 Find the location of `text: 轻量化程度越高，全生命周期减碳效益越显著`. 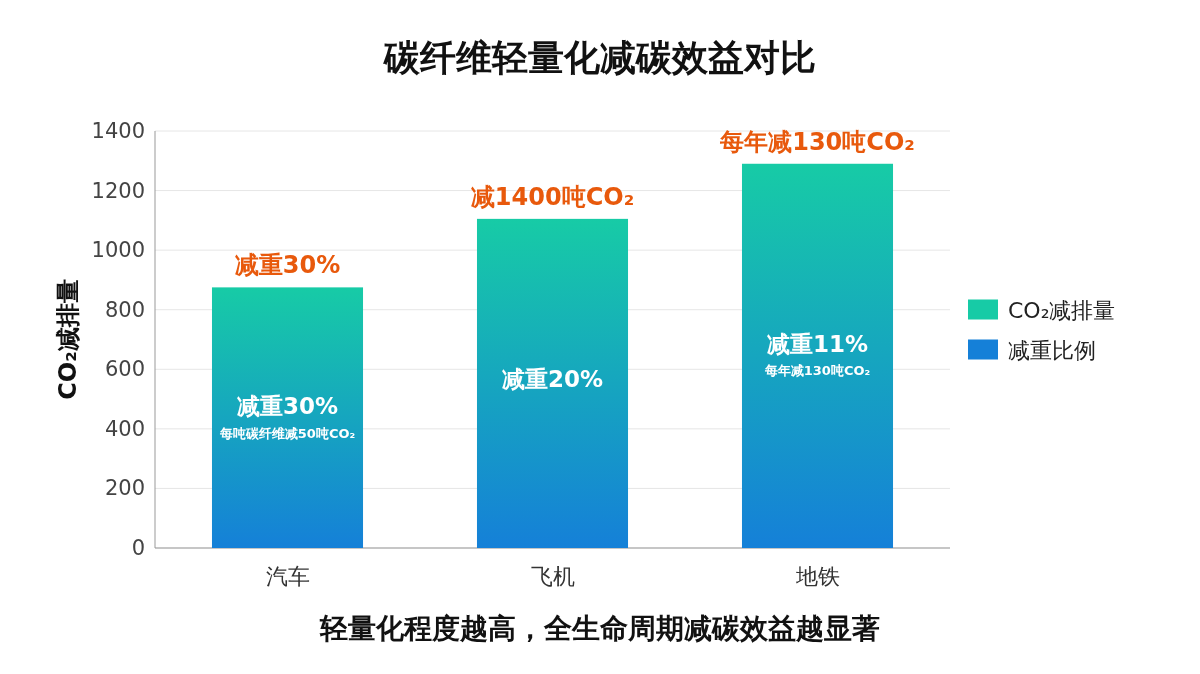

text: 轻量化程度越高，全生命周期减碳效益越显著 is located at coordinates (599, 628).